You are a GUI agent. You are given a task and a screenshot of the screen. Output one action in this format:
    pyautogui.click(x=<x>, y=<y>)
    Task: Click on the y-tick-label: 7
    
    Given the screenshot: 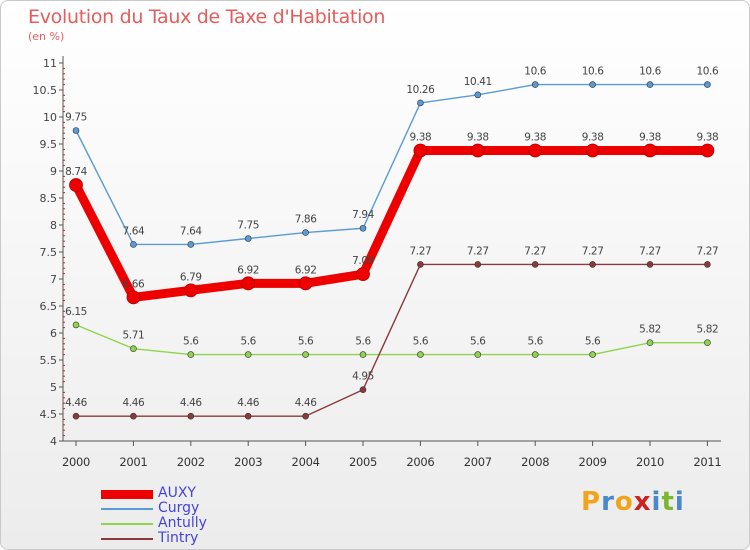 What is the action you would take?
    pyautogui.click(x=53, y=279)
    